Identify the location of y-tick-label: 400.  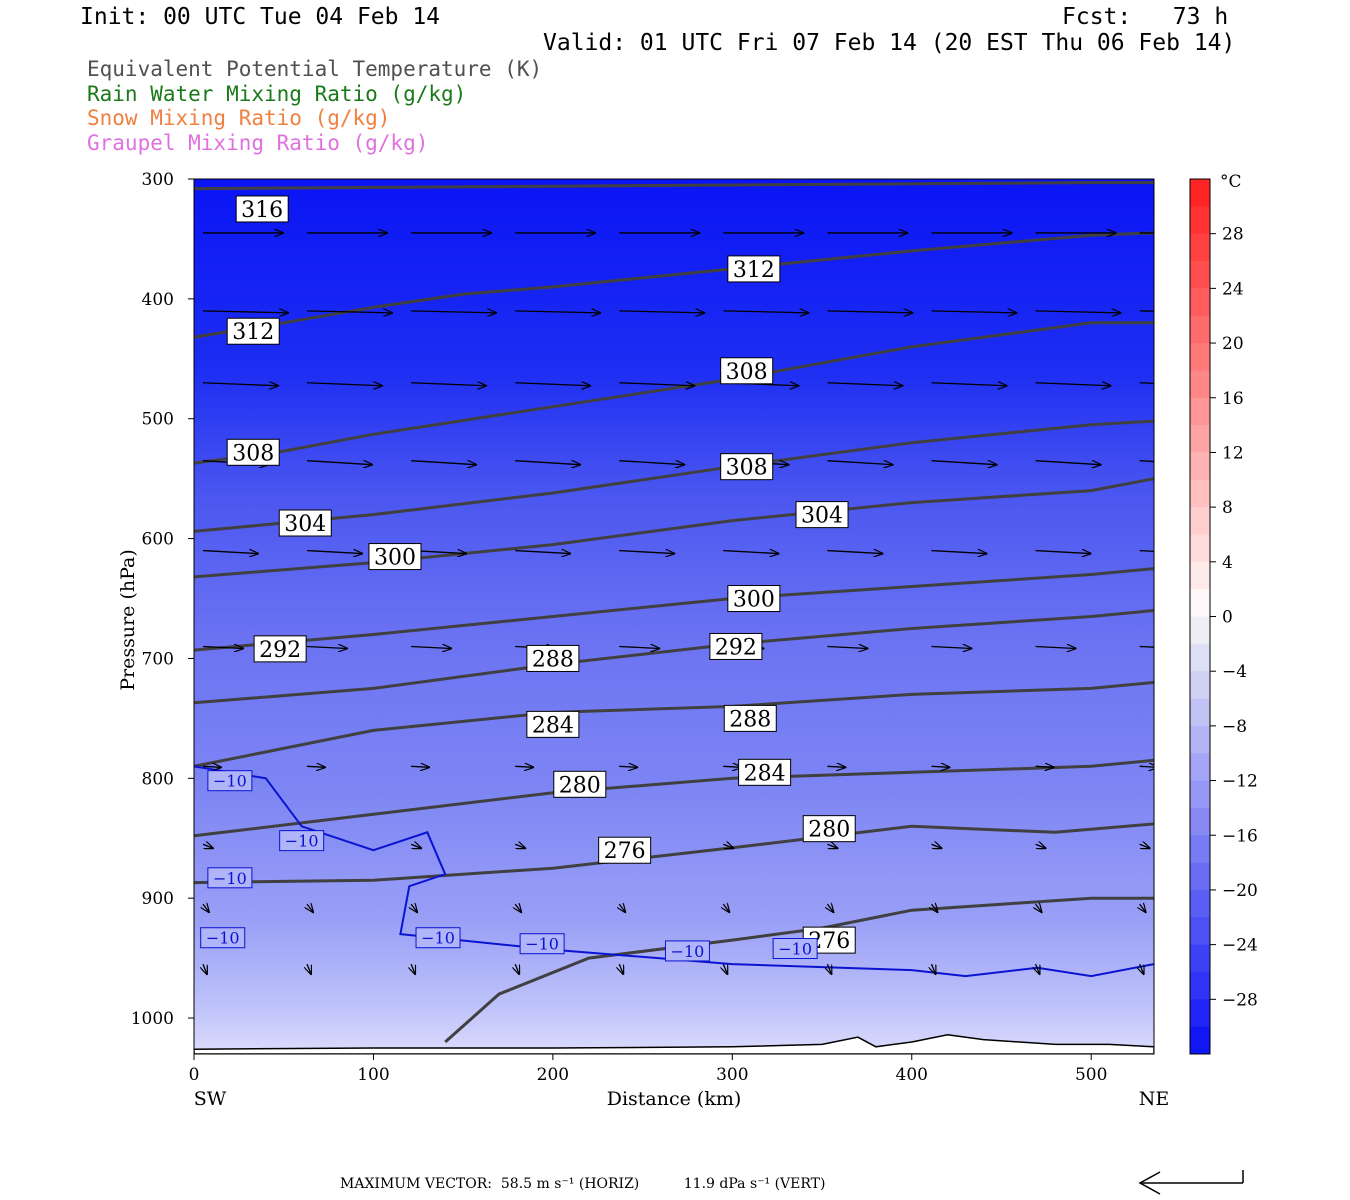
(158, 300).